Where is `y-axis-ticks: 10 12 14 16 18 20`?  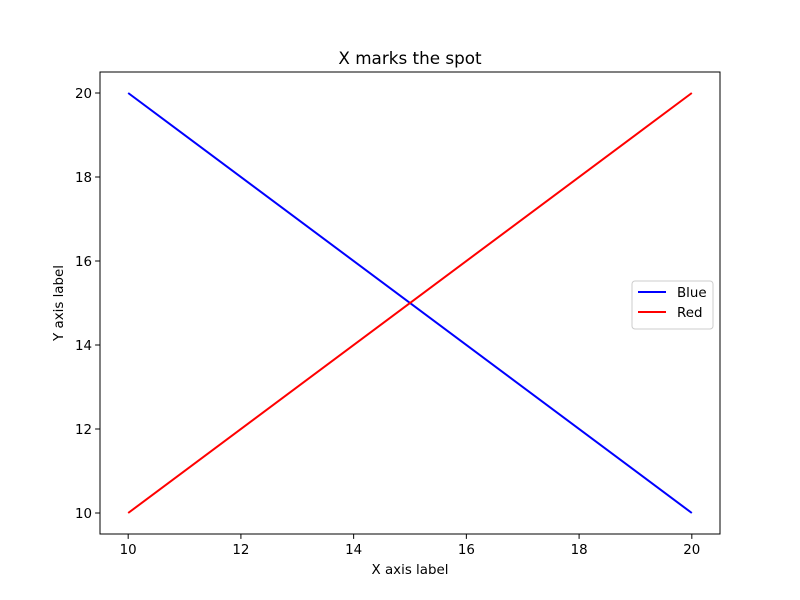 y-axis-ticks: 10 12 14 16 18 20 is located at coordinates (87, 304).